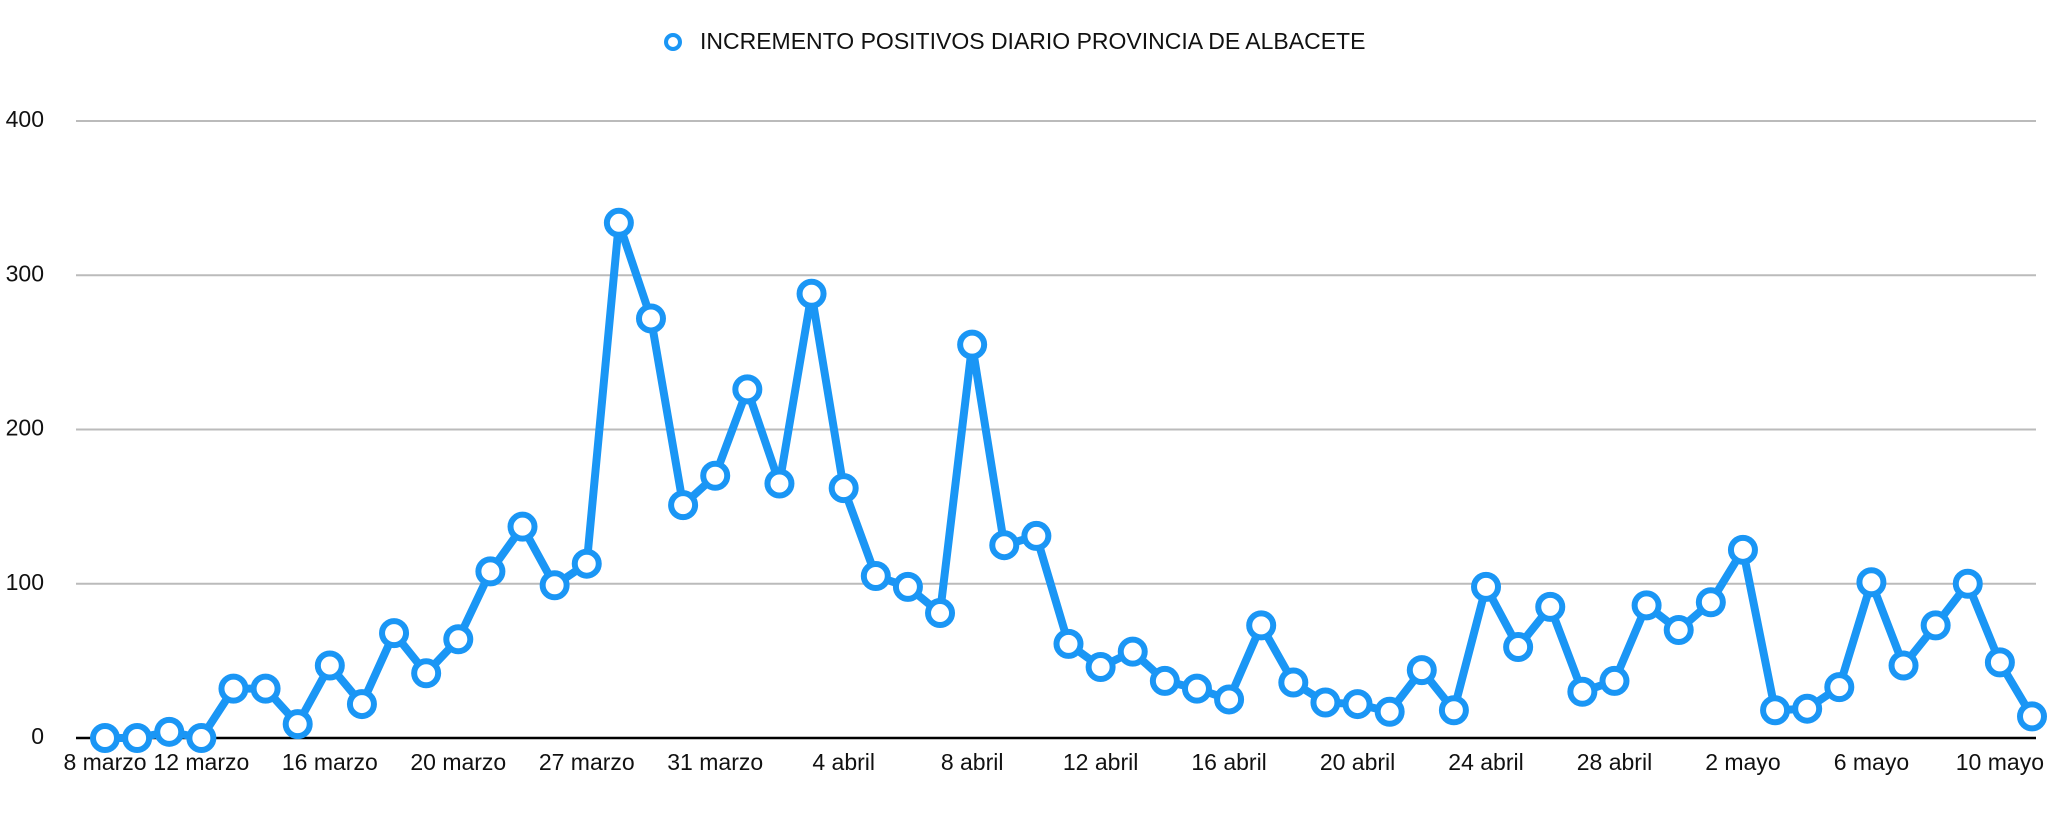  Describe the element at coordinates (673, 42) in the screenshot. I see `legend-marker` at that location.